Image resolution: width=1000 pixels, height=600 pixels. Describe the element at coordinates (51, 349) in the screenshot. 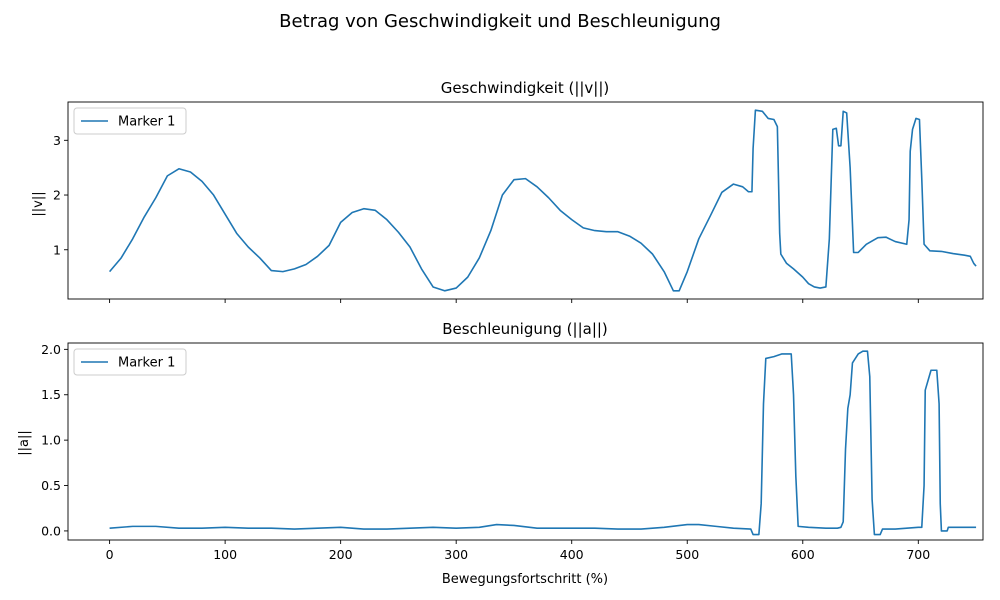

I see `acceleration-y-tick-label-2: 2.0` at that location.